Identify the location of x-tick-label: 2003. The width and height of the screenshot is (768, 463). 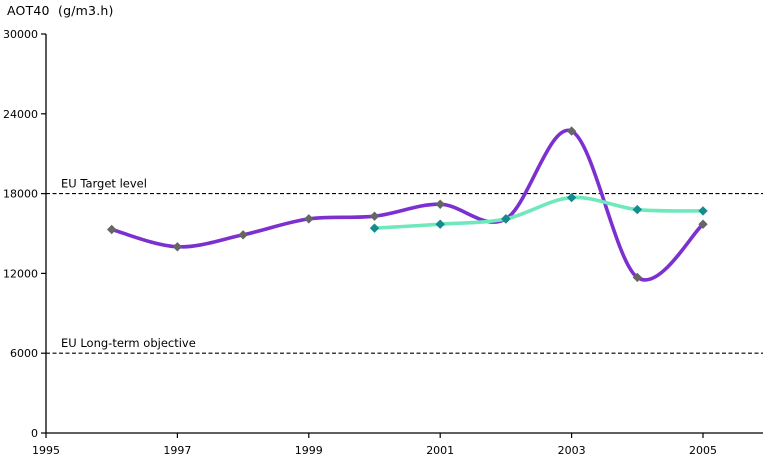
(572, 450).